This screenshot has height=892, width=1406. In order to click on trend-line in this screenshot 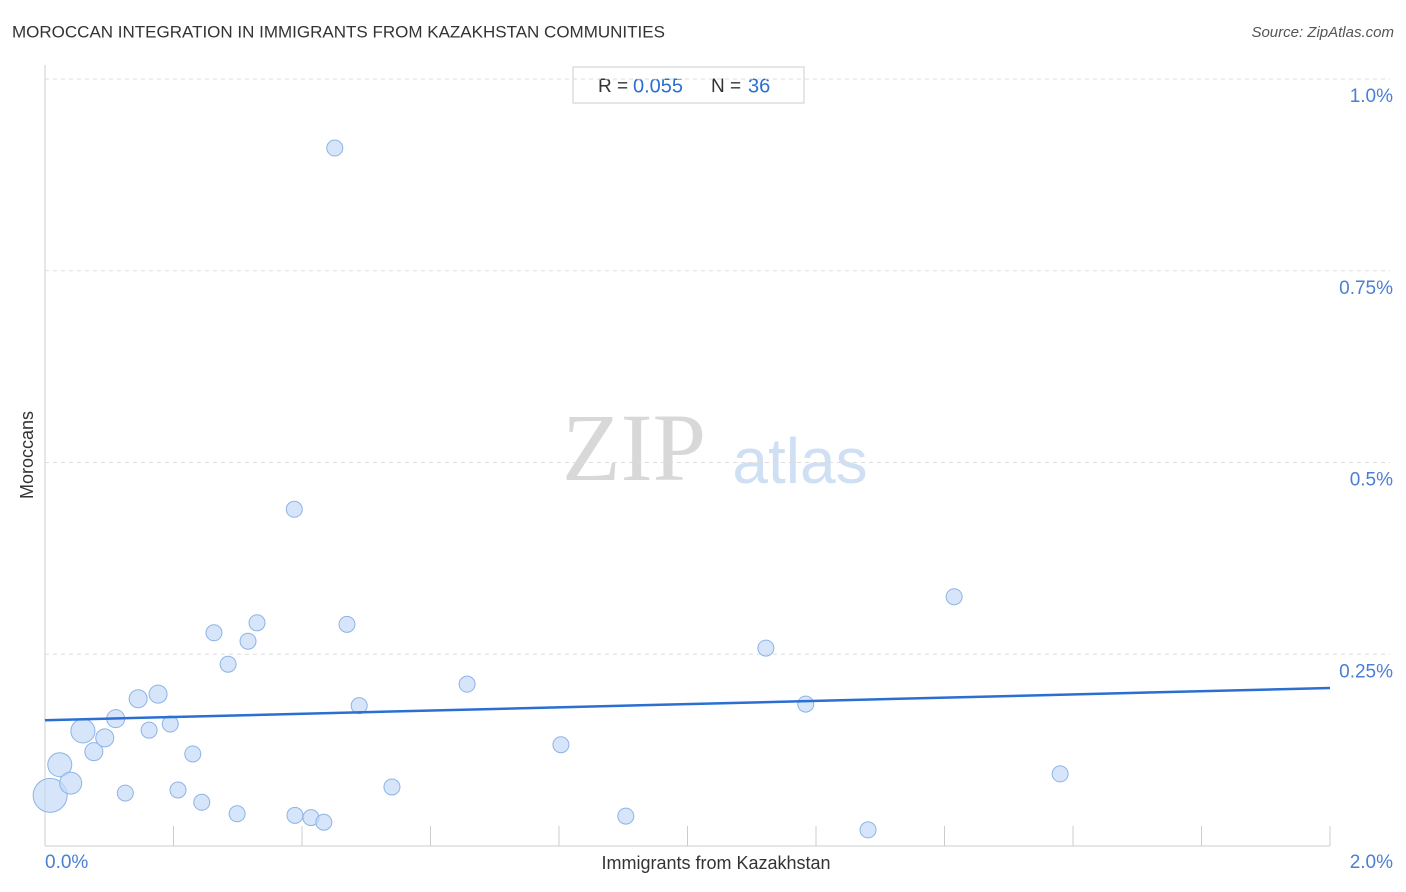, I will do `click(687, 704)`.